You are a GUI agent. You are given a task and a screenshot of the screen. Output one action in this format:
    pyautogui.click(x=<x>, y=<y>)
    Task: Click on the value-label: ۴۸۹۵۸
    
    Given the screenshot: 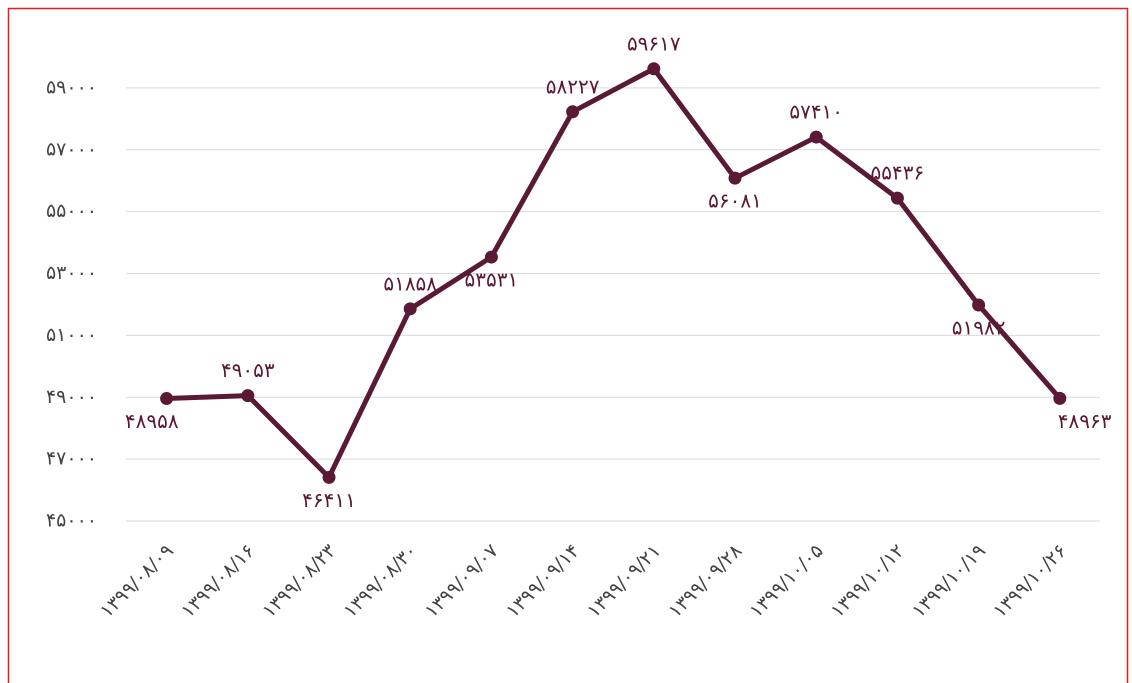 What is the action you would take?
    pyautogui.click(x=152, y=421)
    